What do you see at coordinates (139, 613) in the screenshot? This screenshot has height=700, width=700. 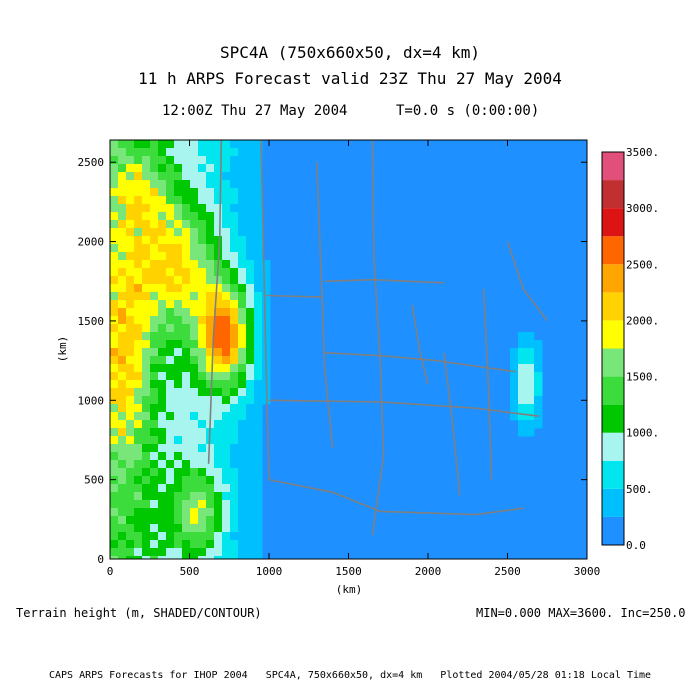 I see `variable-label: Terrain height (m, SHADED/CONTOUR)` at bounding box center [139, 613].